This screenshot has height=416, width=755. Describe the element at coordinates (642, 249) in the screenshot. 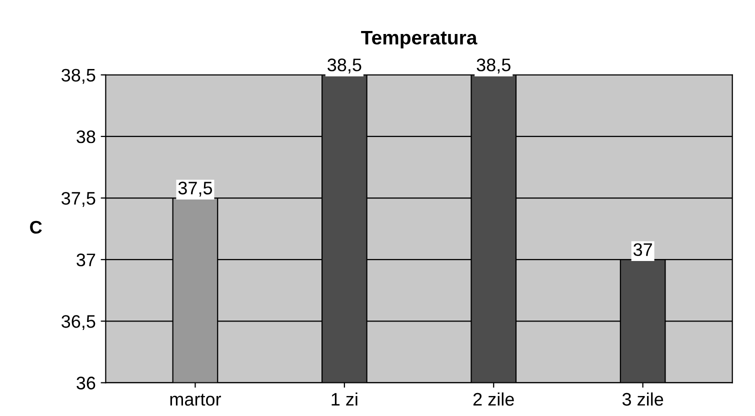

I see `data-label: 37` at that location.